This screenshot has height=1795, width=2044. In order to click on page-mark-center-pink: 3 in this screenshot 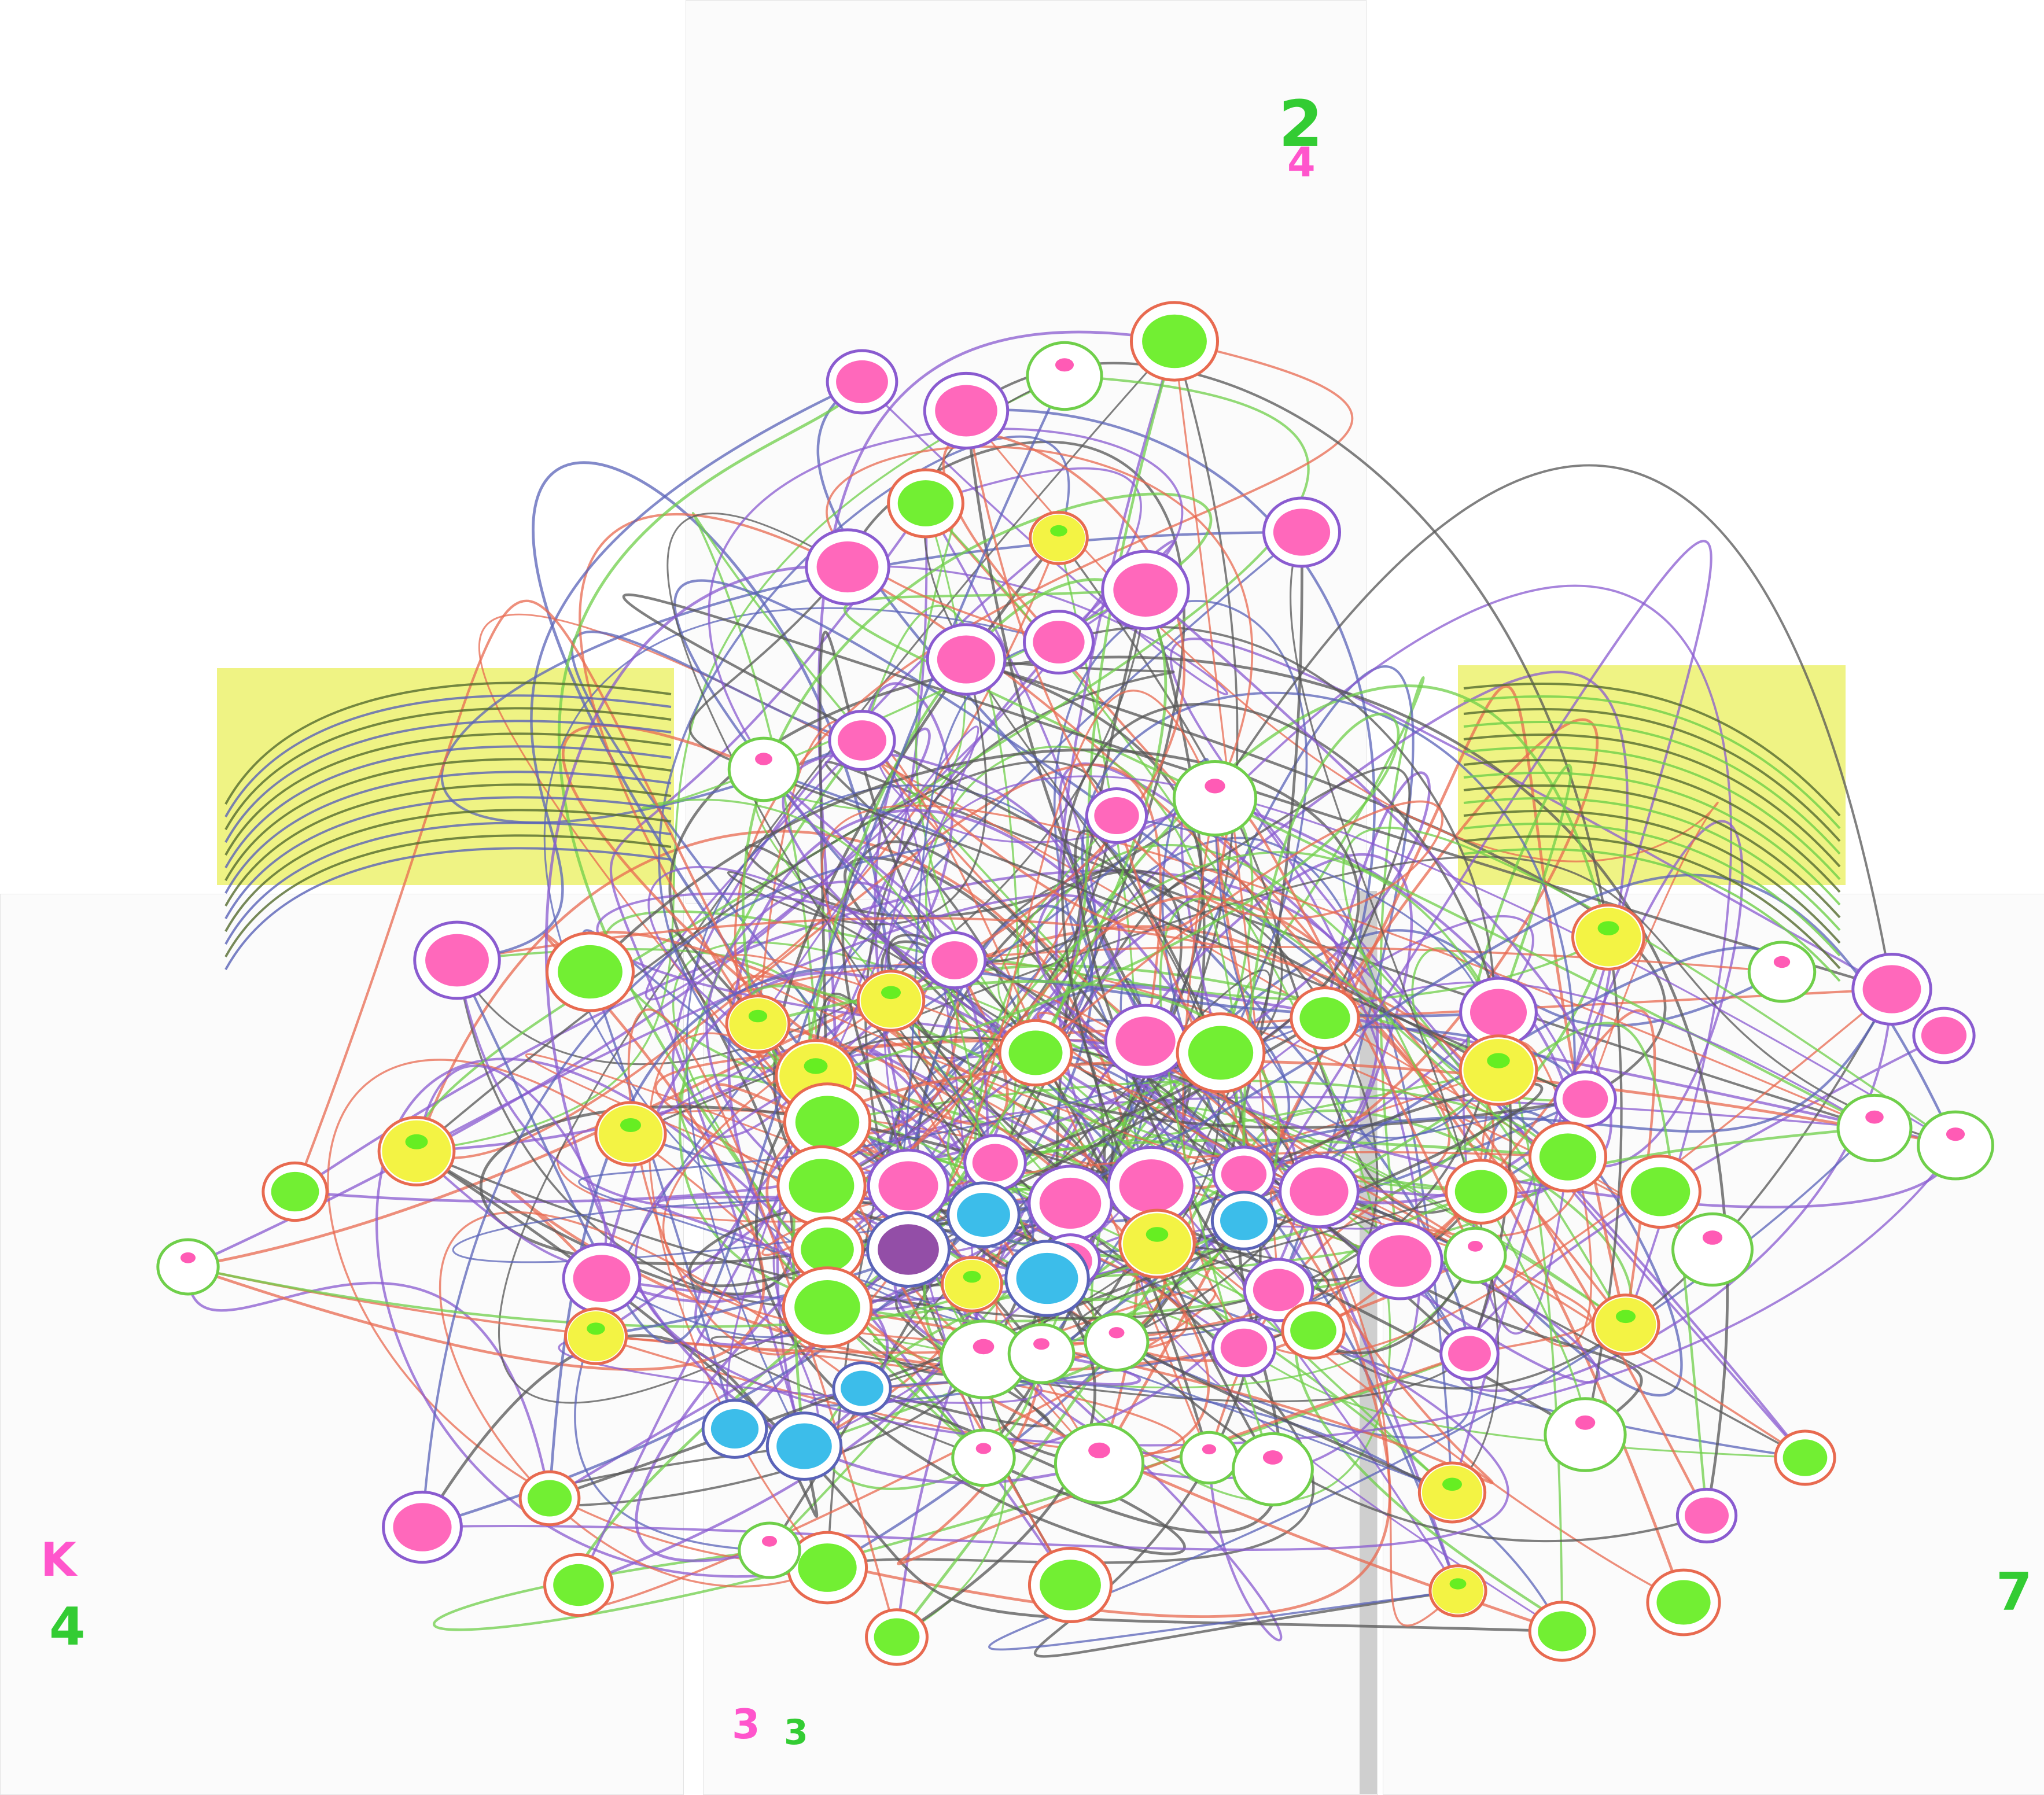, I will do `click(746, 1725)`.